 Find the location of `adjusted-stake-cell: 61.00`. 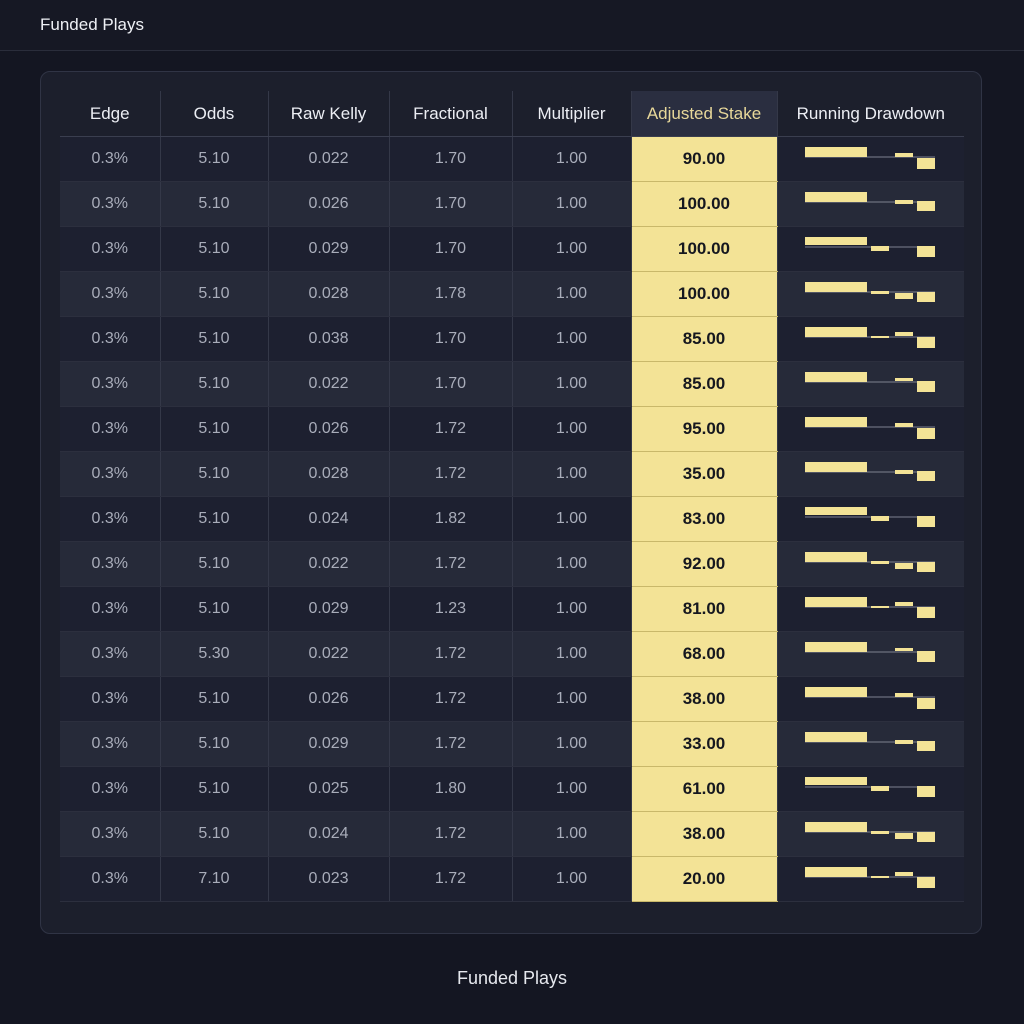

adjusted-stake-cell: 61.00 is located at coordinates (703, 789).